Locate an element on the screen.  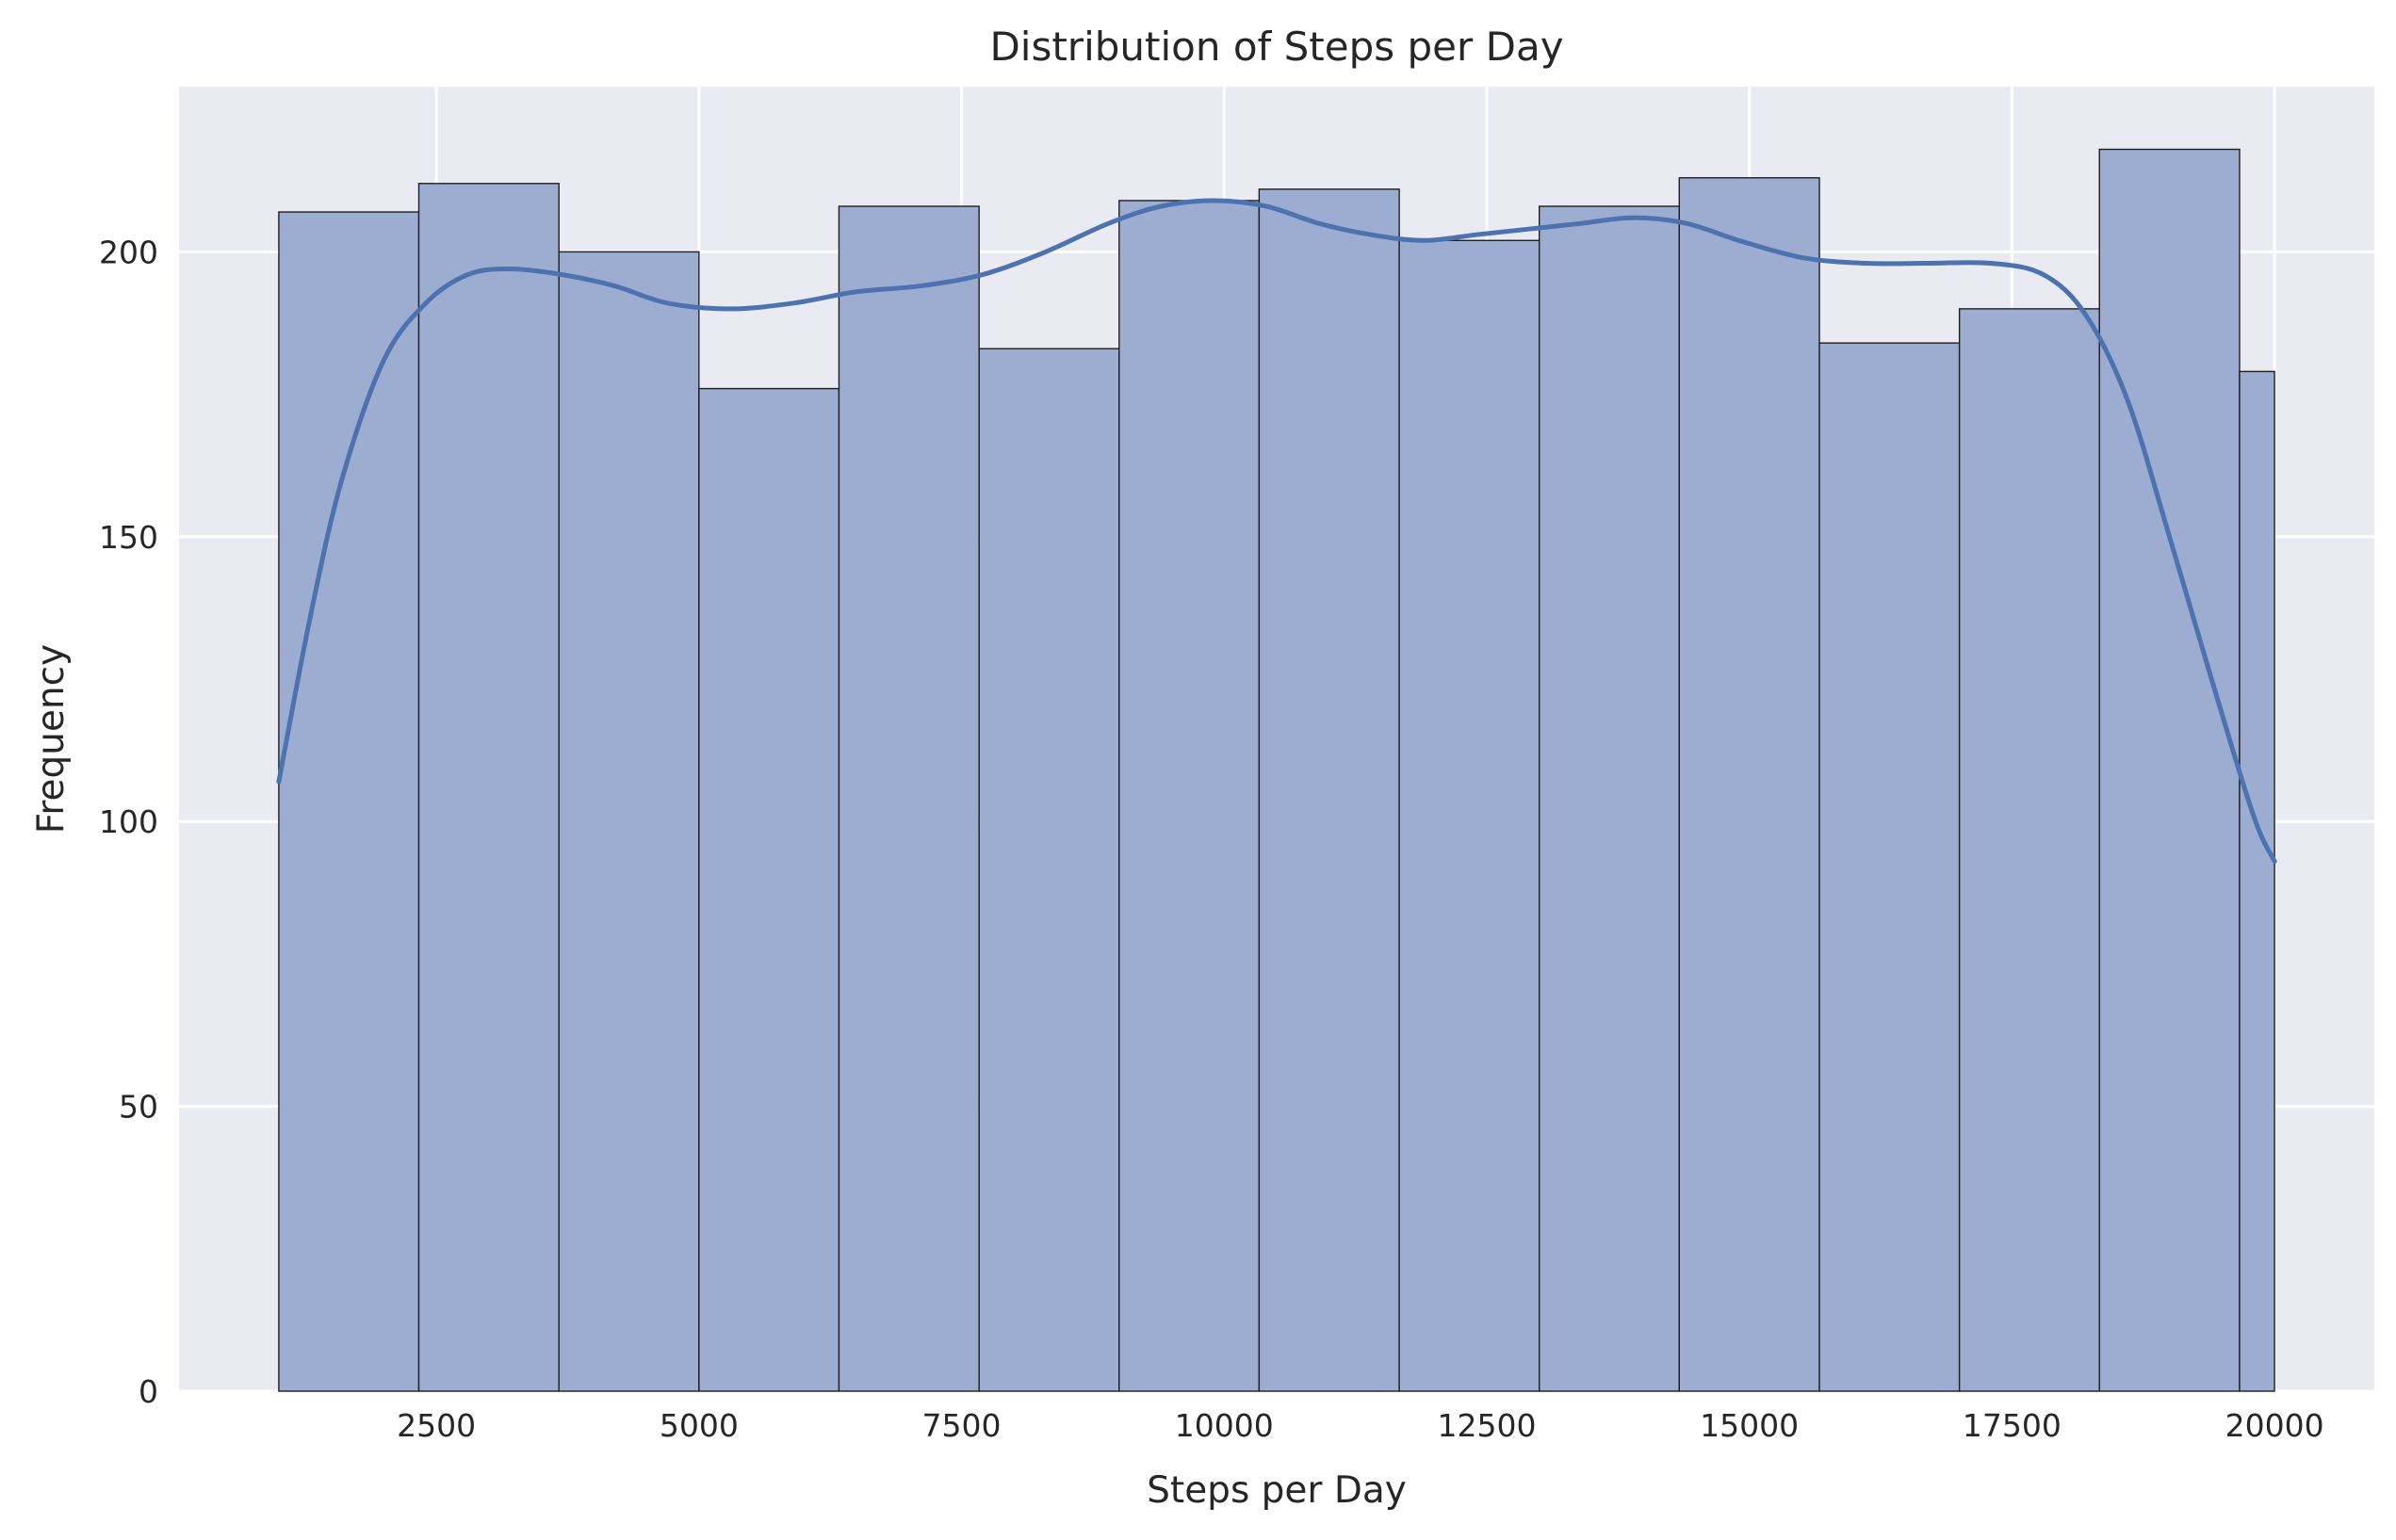
x-tick-label-3: 10000 is located at coordinates (1224, 1425).